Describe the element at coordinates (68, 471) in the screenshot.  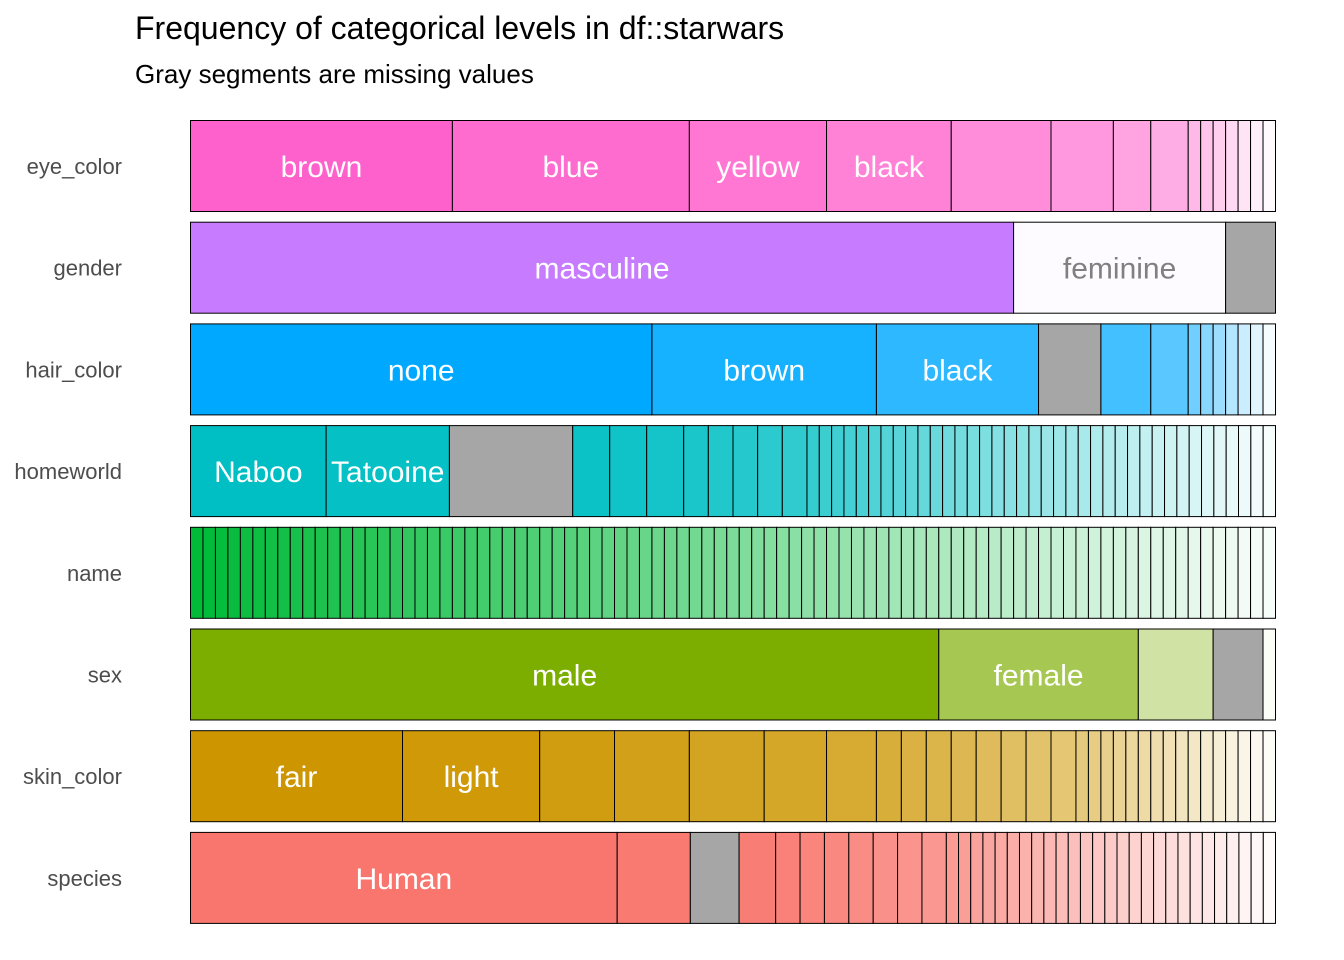
I see `variable-label: homeworld` at that location.